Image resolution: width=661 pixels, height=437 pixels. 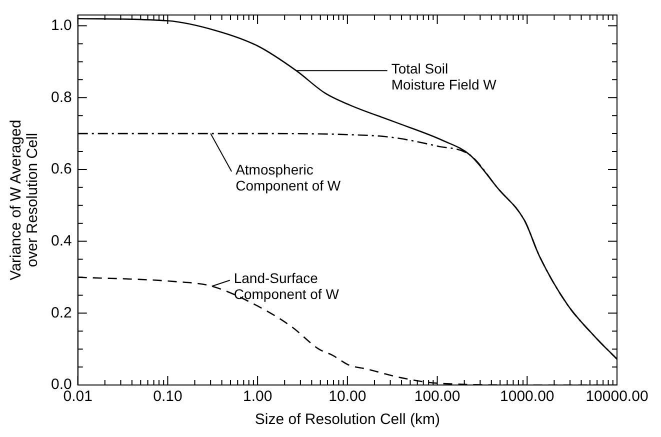 I want to click on x-tick-label: 0.10, so click(x=167, y=397).